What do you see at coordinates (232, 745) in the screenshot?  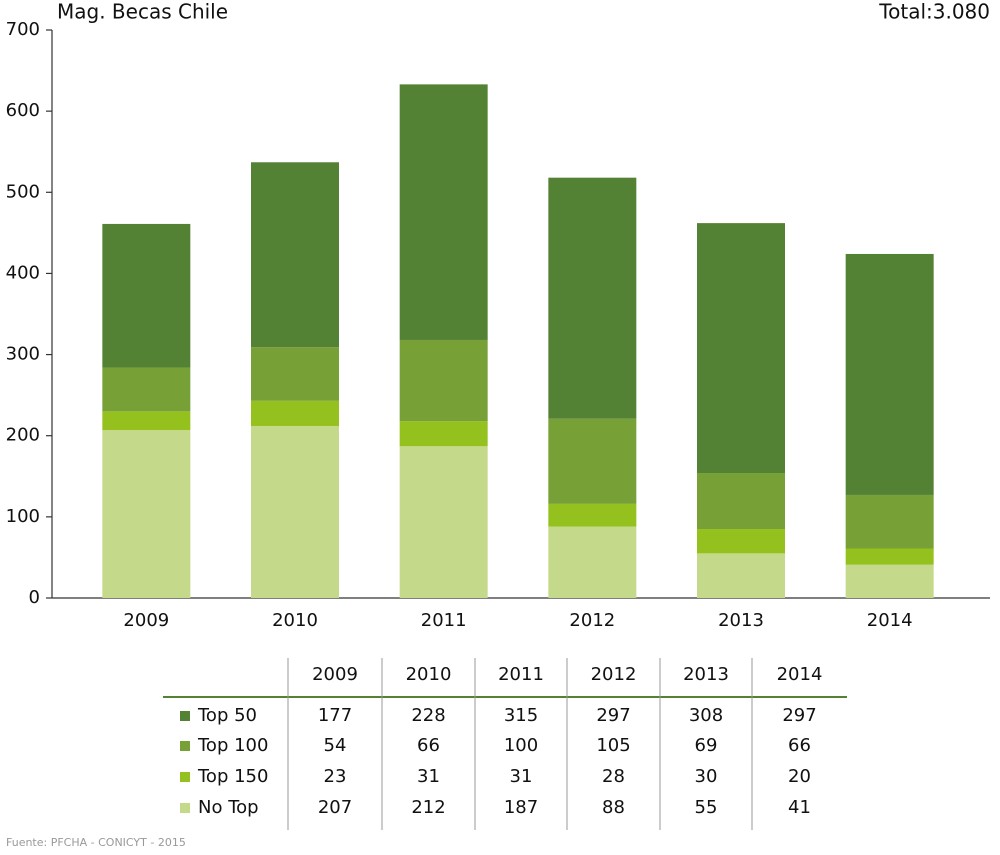 I see `legend-label: Top 100` at bounding box center [232, 745].